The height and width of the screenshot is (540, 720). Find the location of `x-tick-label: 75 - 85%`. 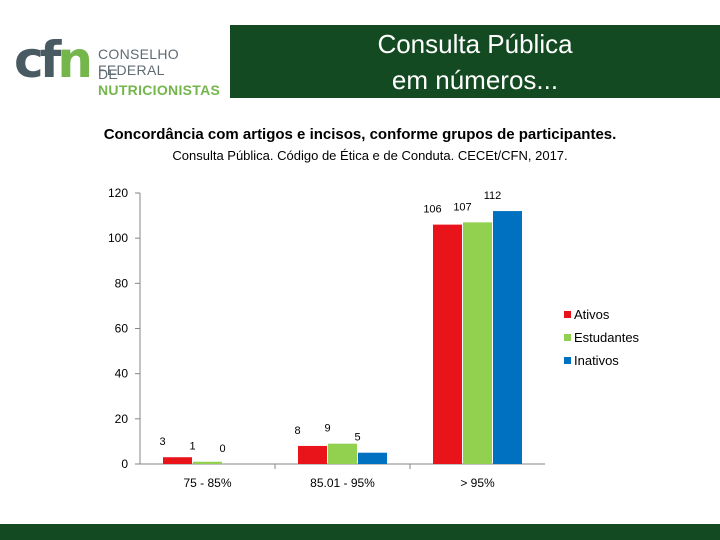

x-tick-label: 75 - 85% is located at coordinates (207, 483).